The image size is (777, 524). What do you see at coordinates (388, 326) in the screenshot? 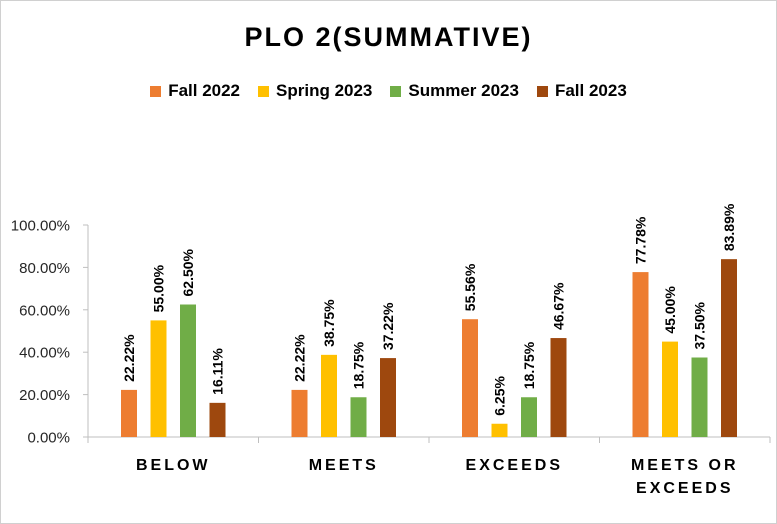
I see `data-label: 37.22%` at bounding box center [388, 326].